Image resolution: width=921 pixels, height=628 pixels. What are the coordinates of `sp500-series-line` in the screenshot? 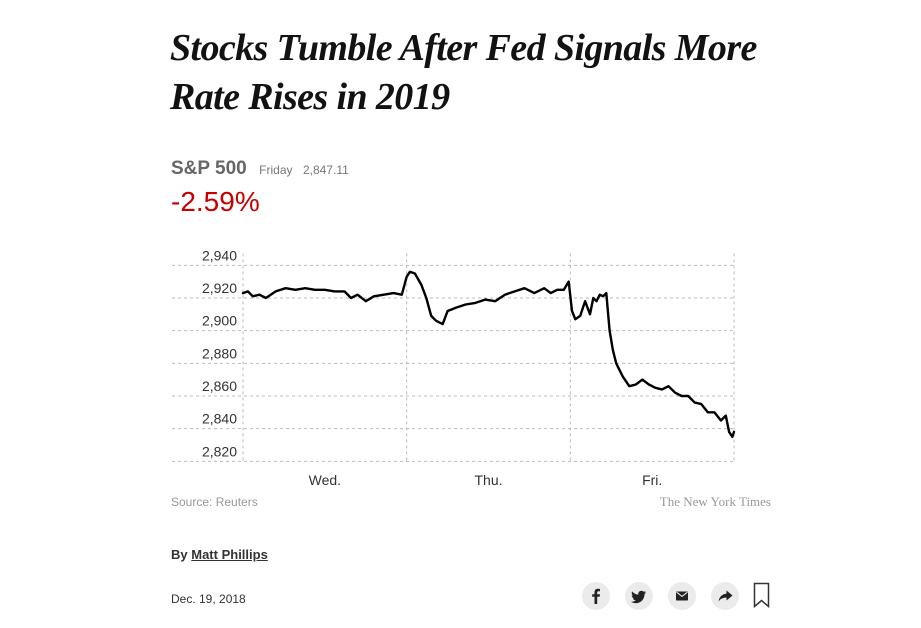 It's located at (488, 354).